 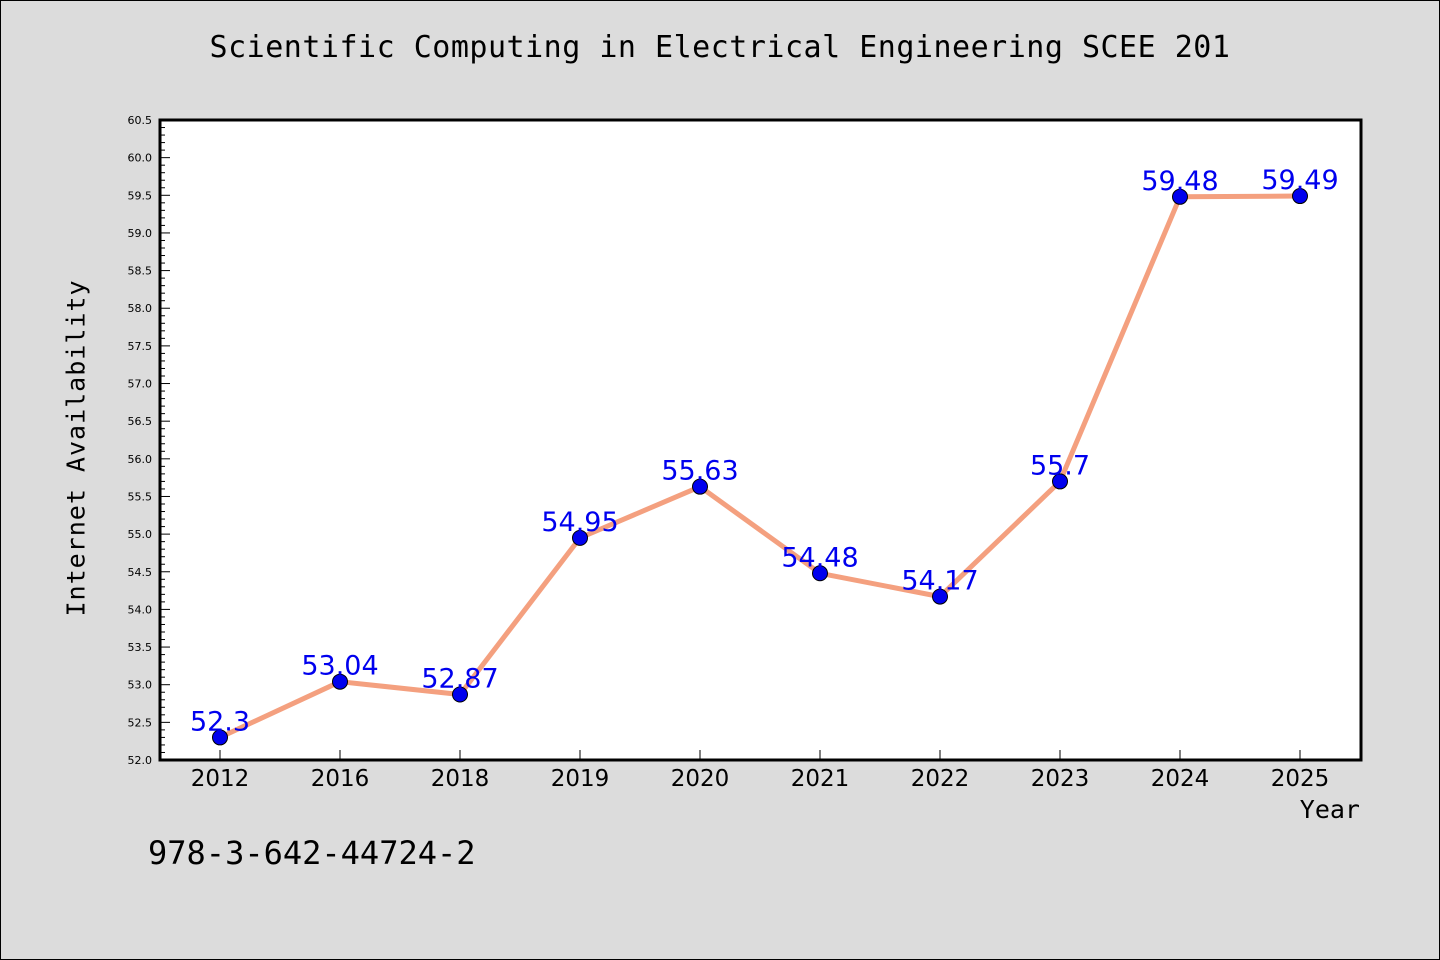 What do you see at coordinates (220, 779) in the screenshot?
I see `x-tick-label: 2012` at bounding box center [220, 779].